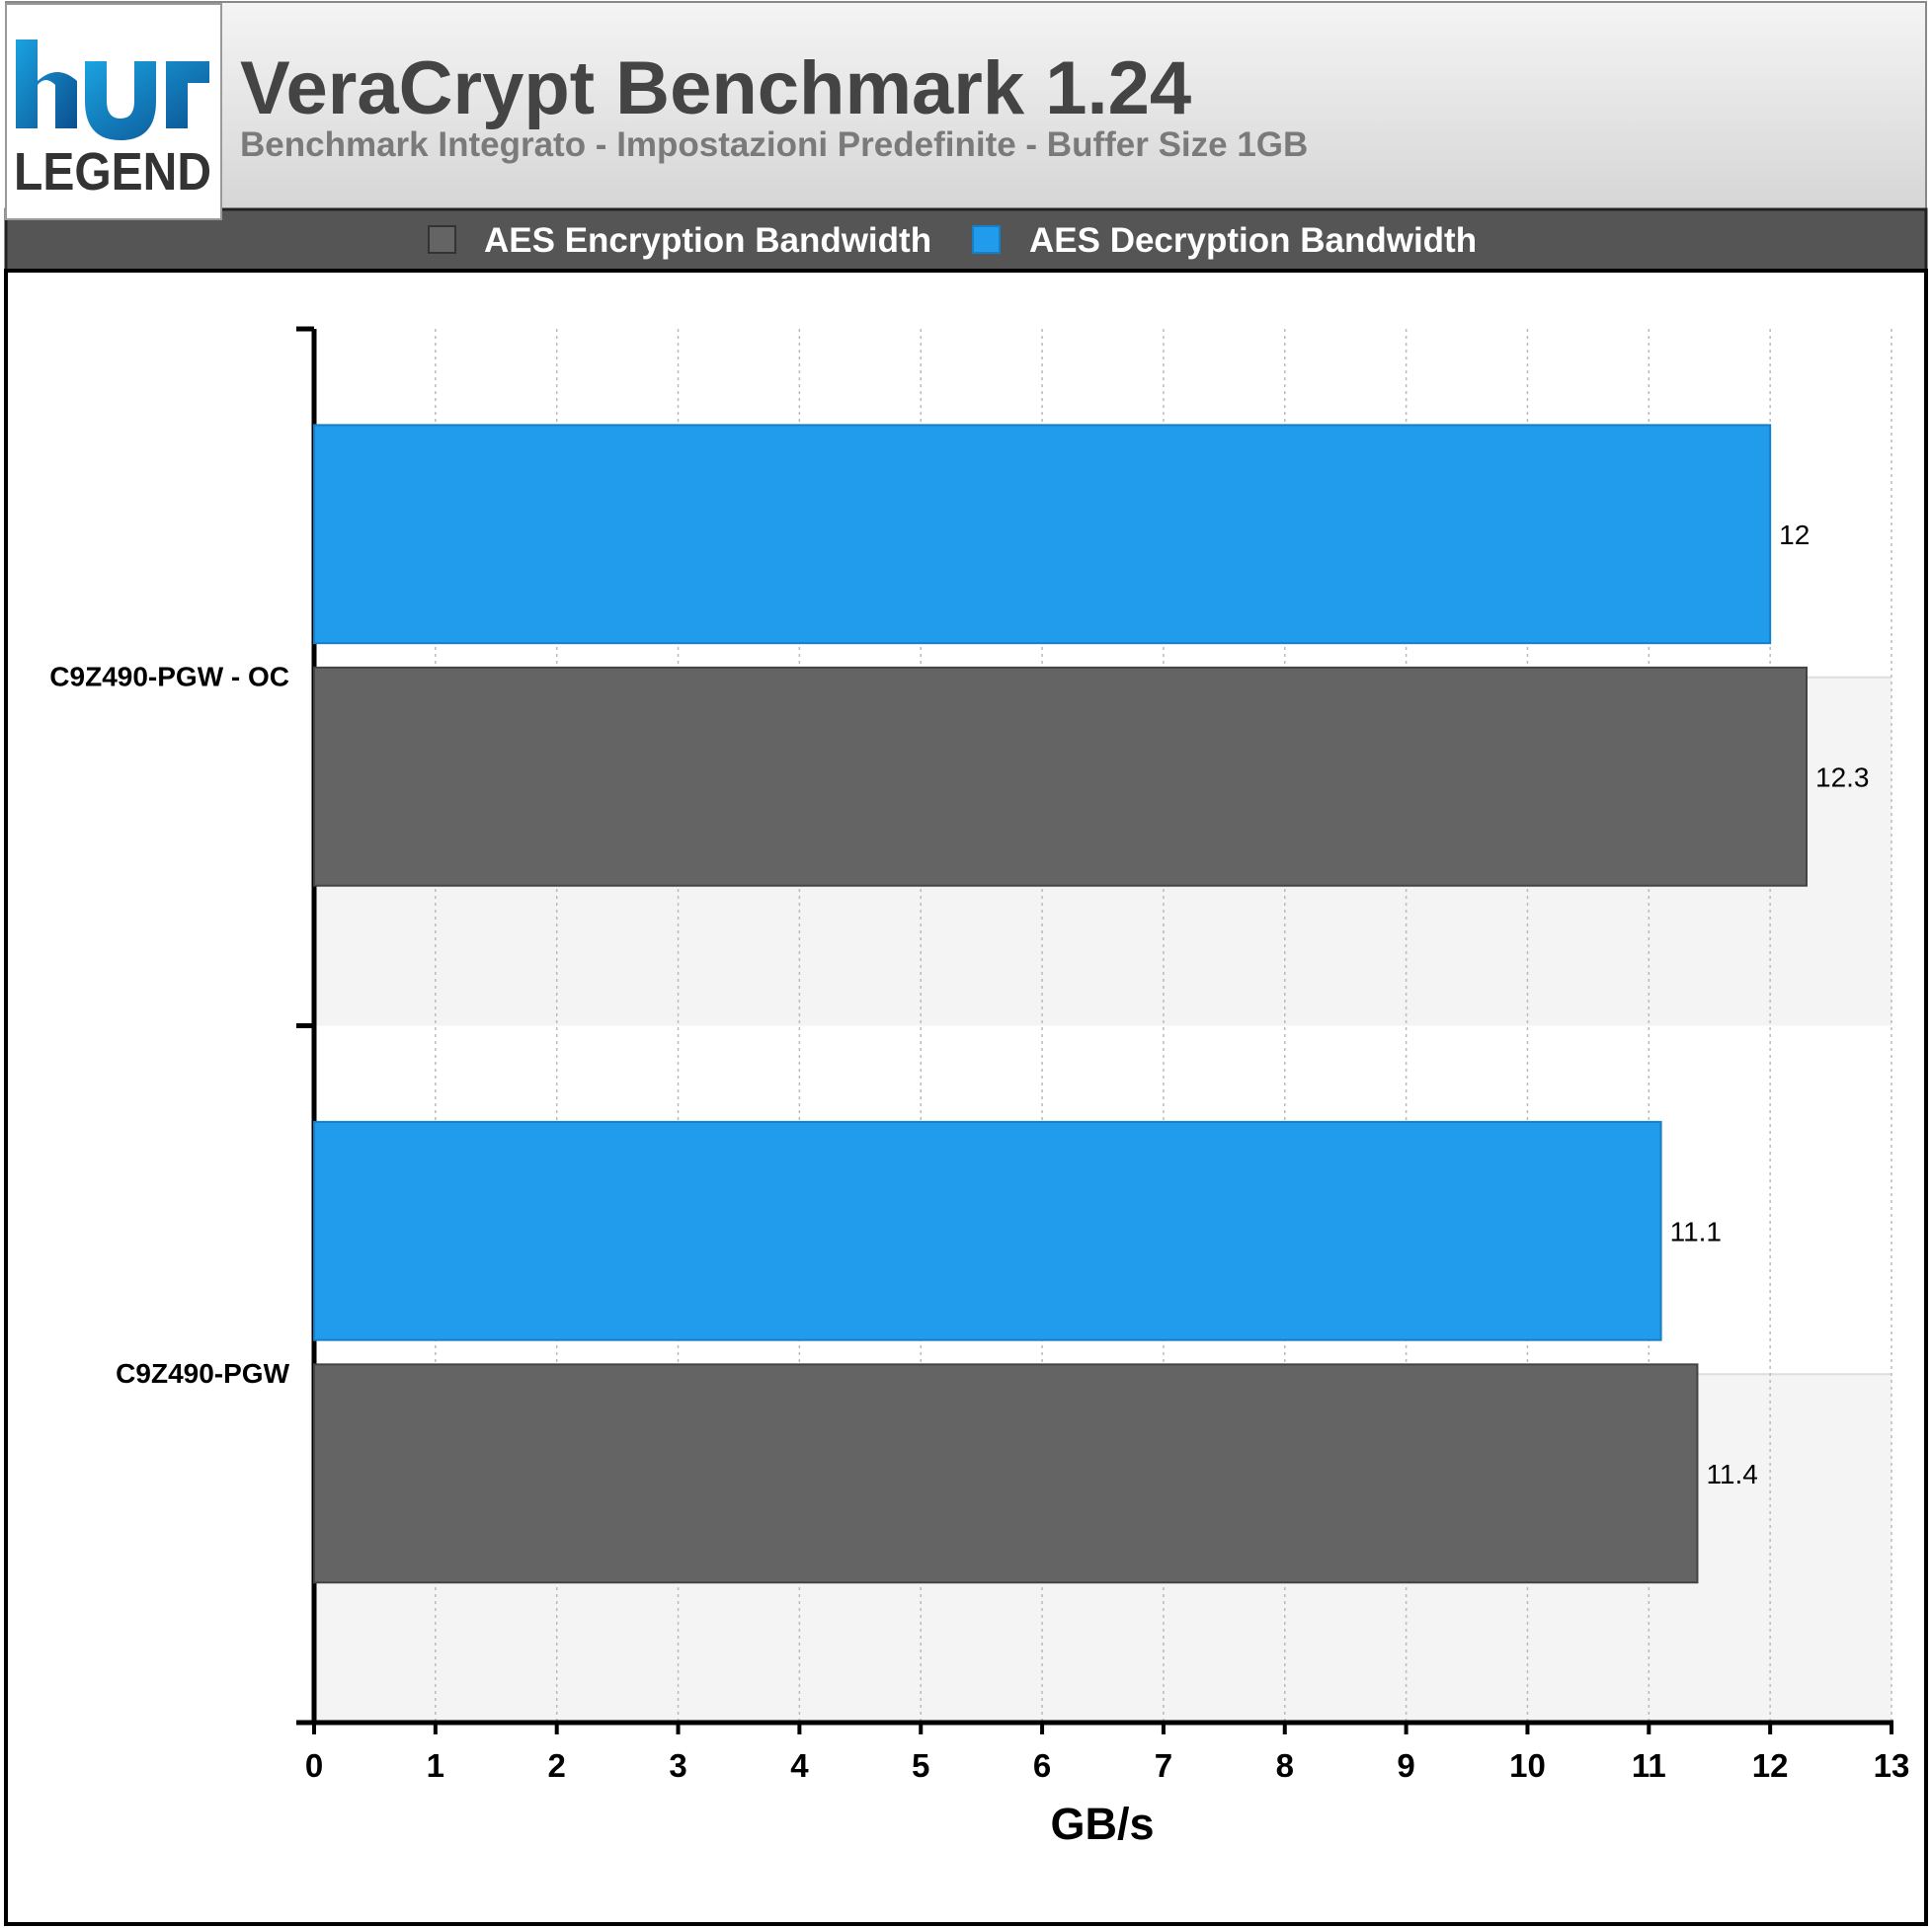 This screenshot has width=1932, height=1929. What do you see at coordinates (169, 676) in the screenshot?
I see `y-tick-label: C9Z490-PGW - OC` at bounding box center [169, 676].